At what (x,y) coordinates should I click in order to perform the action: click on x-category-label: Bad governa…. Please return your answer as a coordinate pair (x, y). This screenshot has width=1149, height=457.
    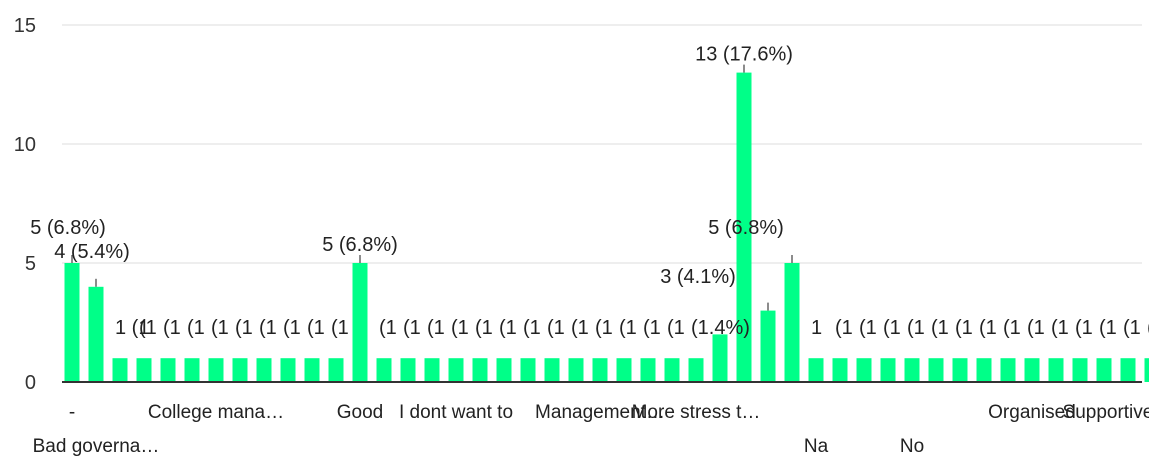
    Looking at the image, I should click on (96, 446).